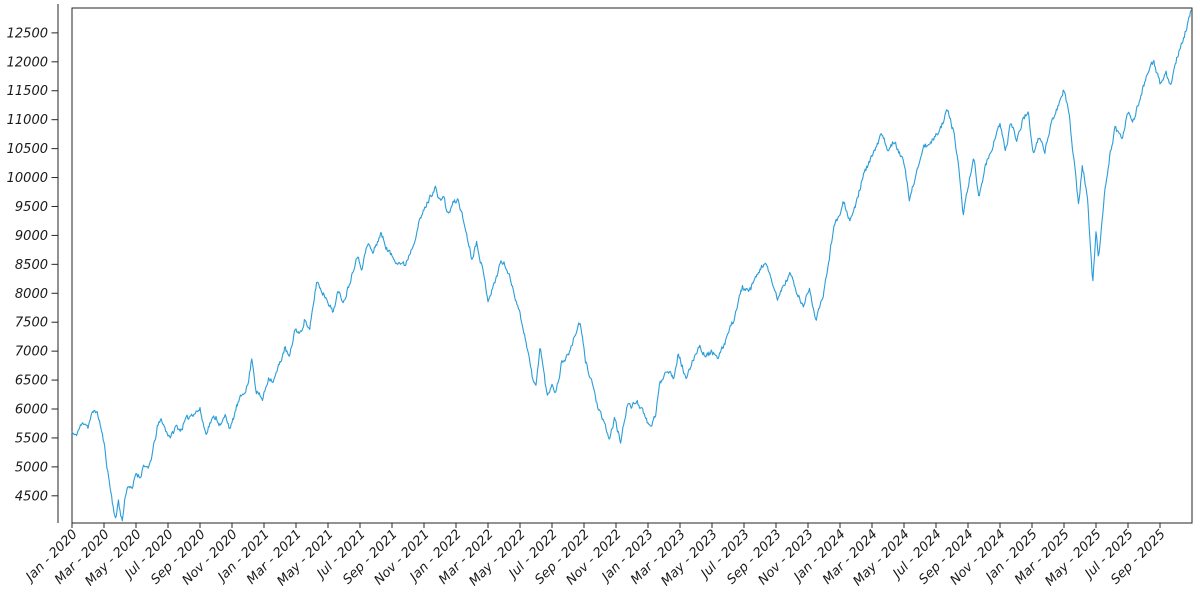  Describe the element at coordinates (27, 149) in the screenshot. I see `y-tick-label: 10500` at that location.